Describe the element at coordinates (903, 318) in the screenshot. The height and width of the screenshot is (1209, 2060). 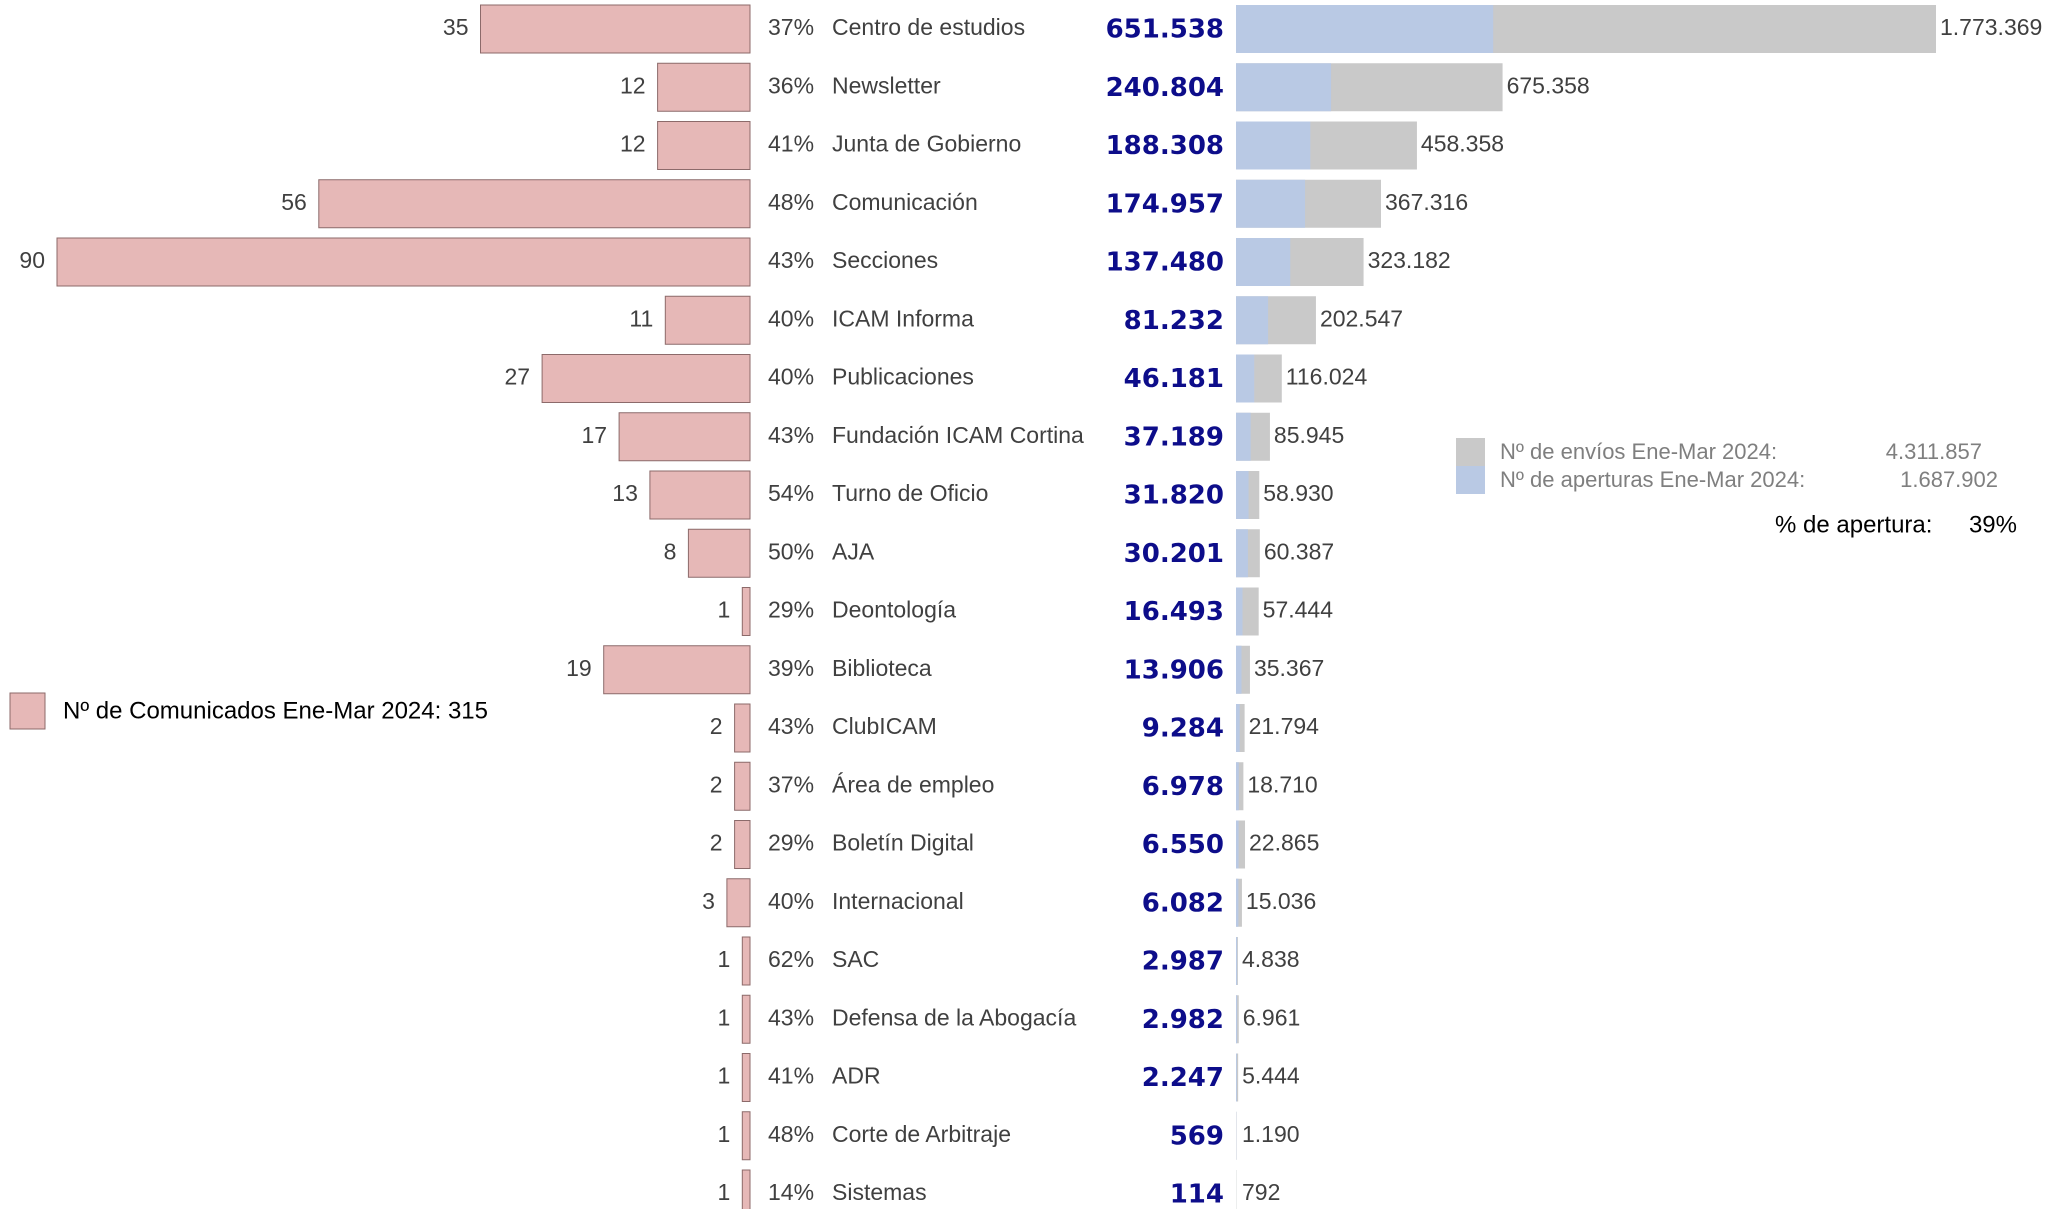
I see `category-label: ICAM Informa` at that location.